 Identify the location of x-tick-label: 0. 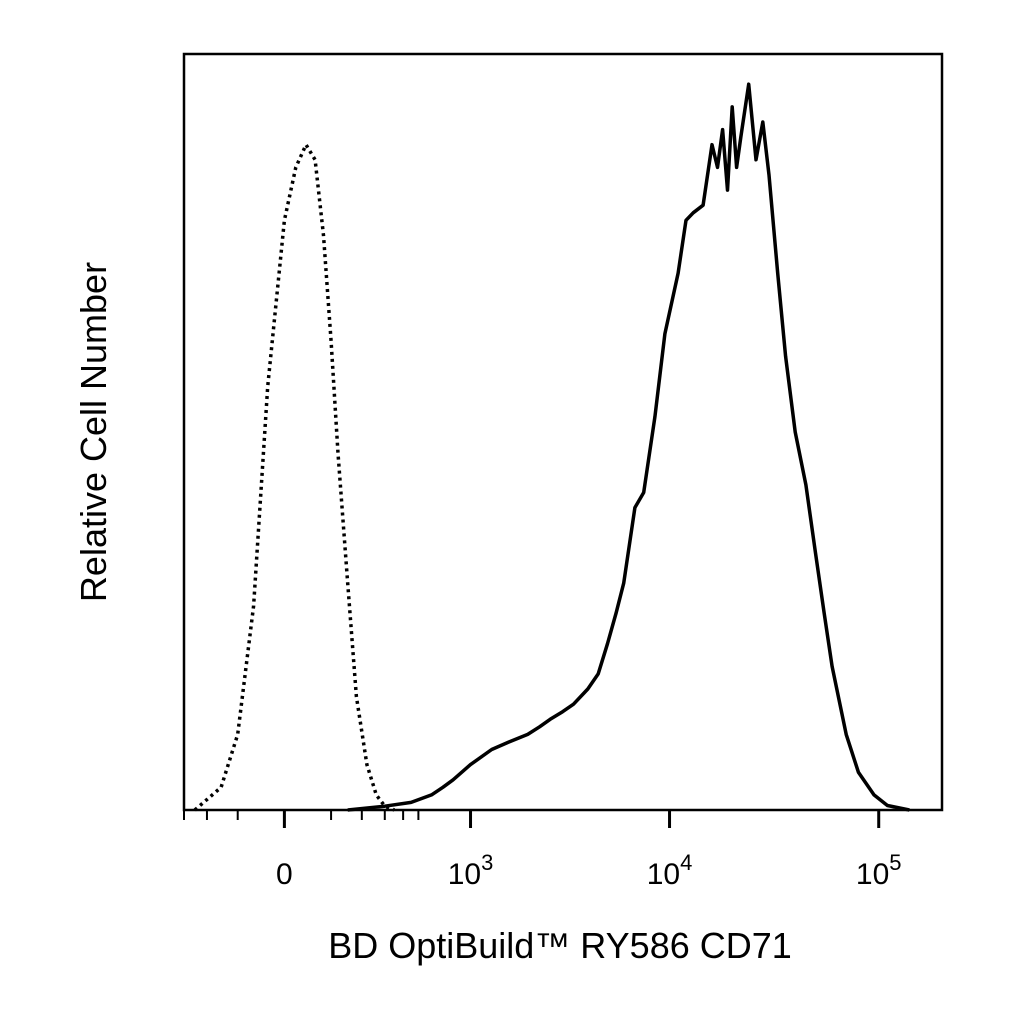
(284, 874).